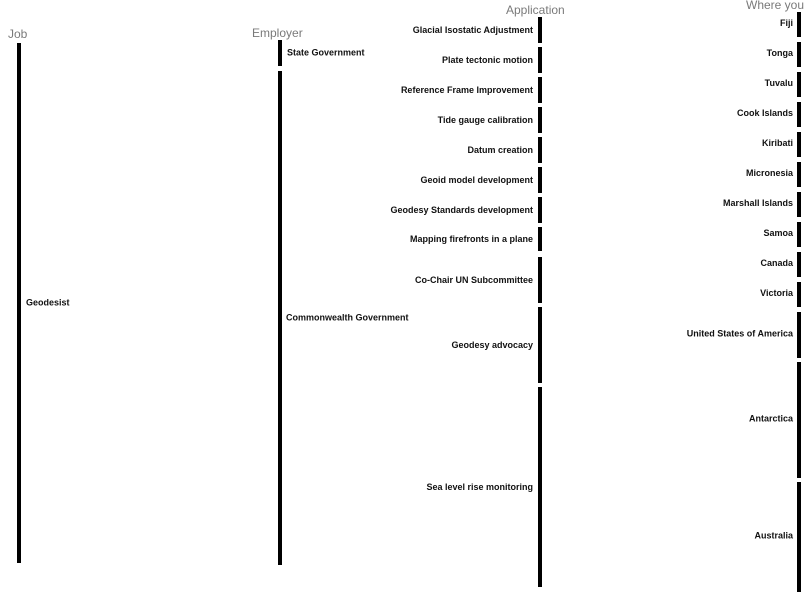 The image size is (806, 597). What do you see at coordinates (540, 487) in the screenshot?
I see `node-sea-level-rise-monitoring` at bounding box center [540, 487].